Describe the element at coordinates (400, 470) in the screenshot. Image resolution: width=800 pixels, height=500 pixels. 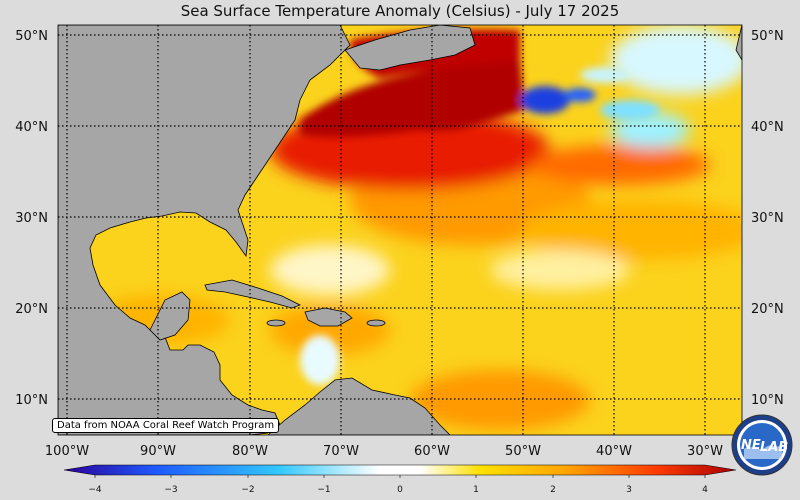
I see `colorbar-bar` at that location.